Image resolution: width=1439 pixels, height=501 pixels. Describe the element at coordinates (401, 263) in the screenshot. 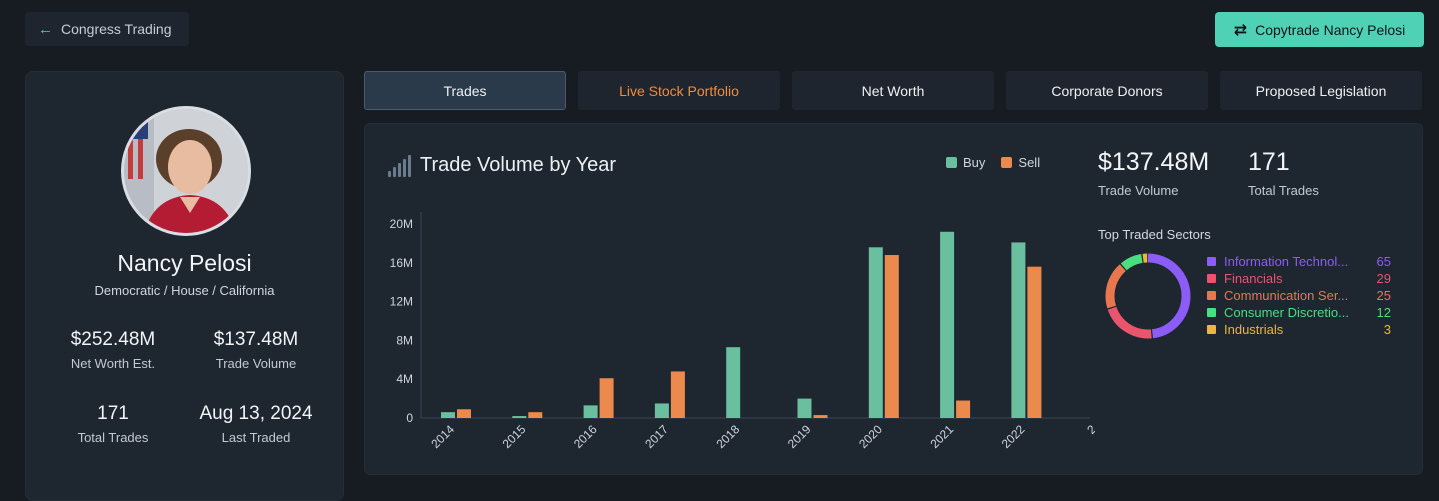

I see `y-tick-label: 16M` at that location.